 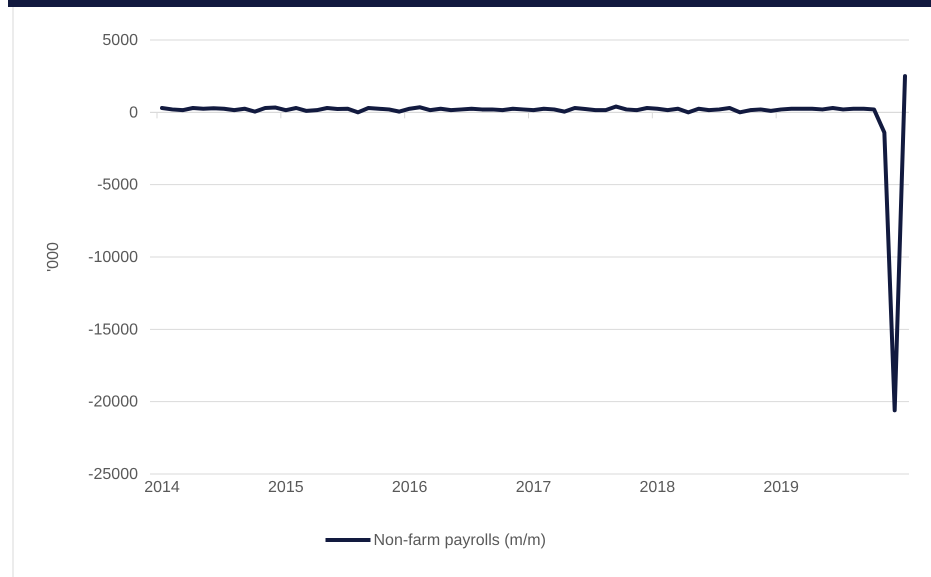 I want to click on y-axis-title: '000, so click(x=53, y=257).